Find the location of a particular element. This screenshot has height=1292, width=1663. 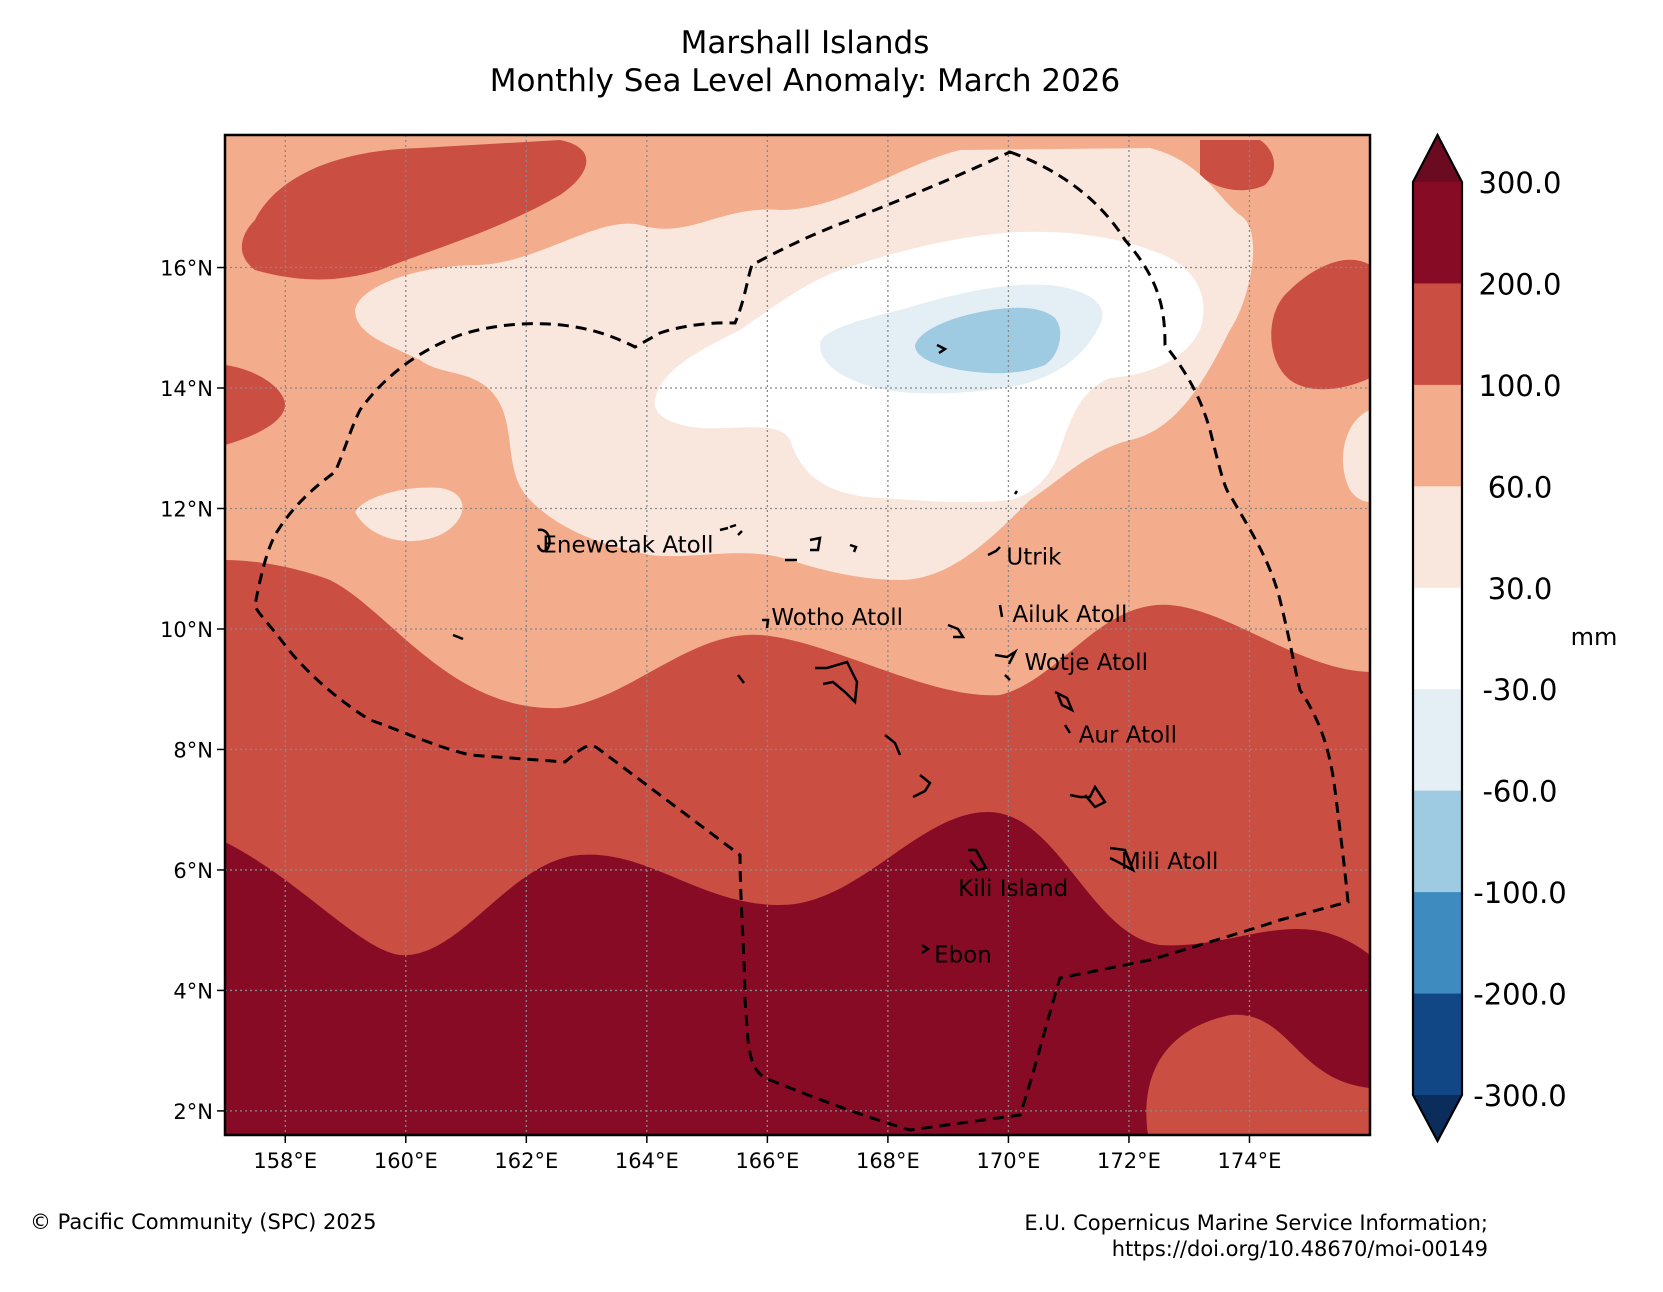

contour-100-200-ne is located at coordinates (1237, 165).